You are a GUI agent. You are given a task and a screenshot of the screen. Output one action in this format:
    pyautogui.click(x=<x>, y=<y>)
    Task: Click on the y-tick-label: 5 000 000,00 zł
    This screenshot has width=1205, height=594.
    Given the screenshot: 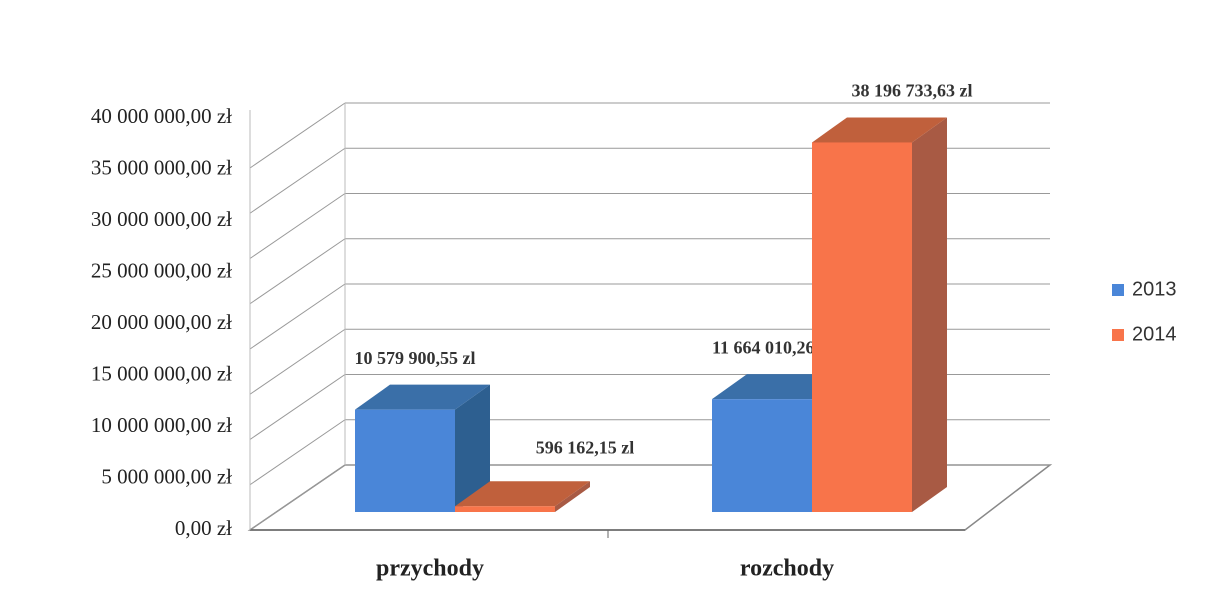 What is the action you would take?
    pyautogui.click(x=166, y=476)
    